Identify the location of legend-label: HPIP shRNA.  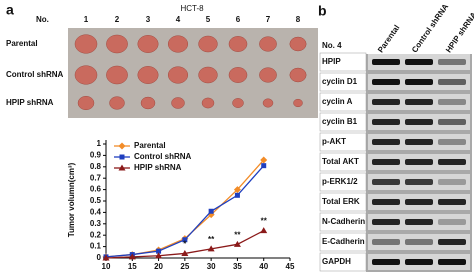
(158, 167).